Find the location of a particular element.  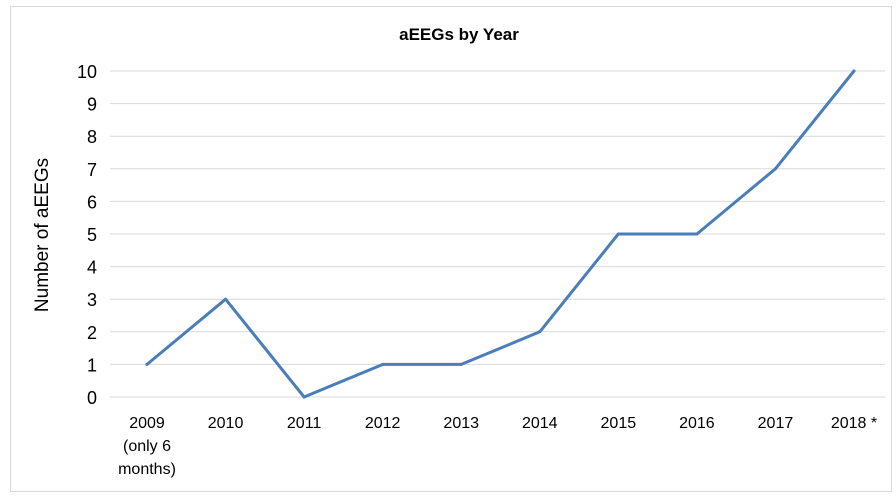

y-tick-label: 5 is located at coordinates (92, 235).